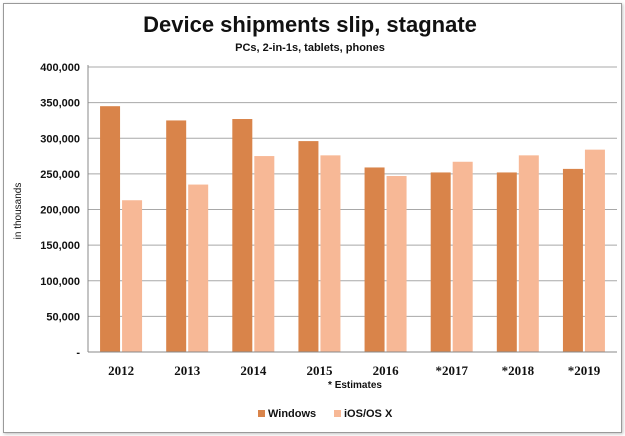 This screenshot has height=436, width=625. Describe the element at coordinates (319, 370) in the screenshot. I see `x-tick-label: 2015` at that location.